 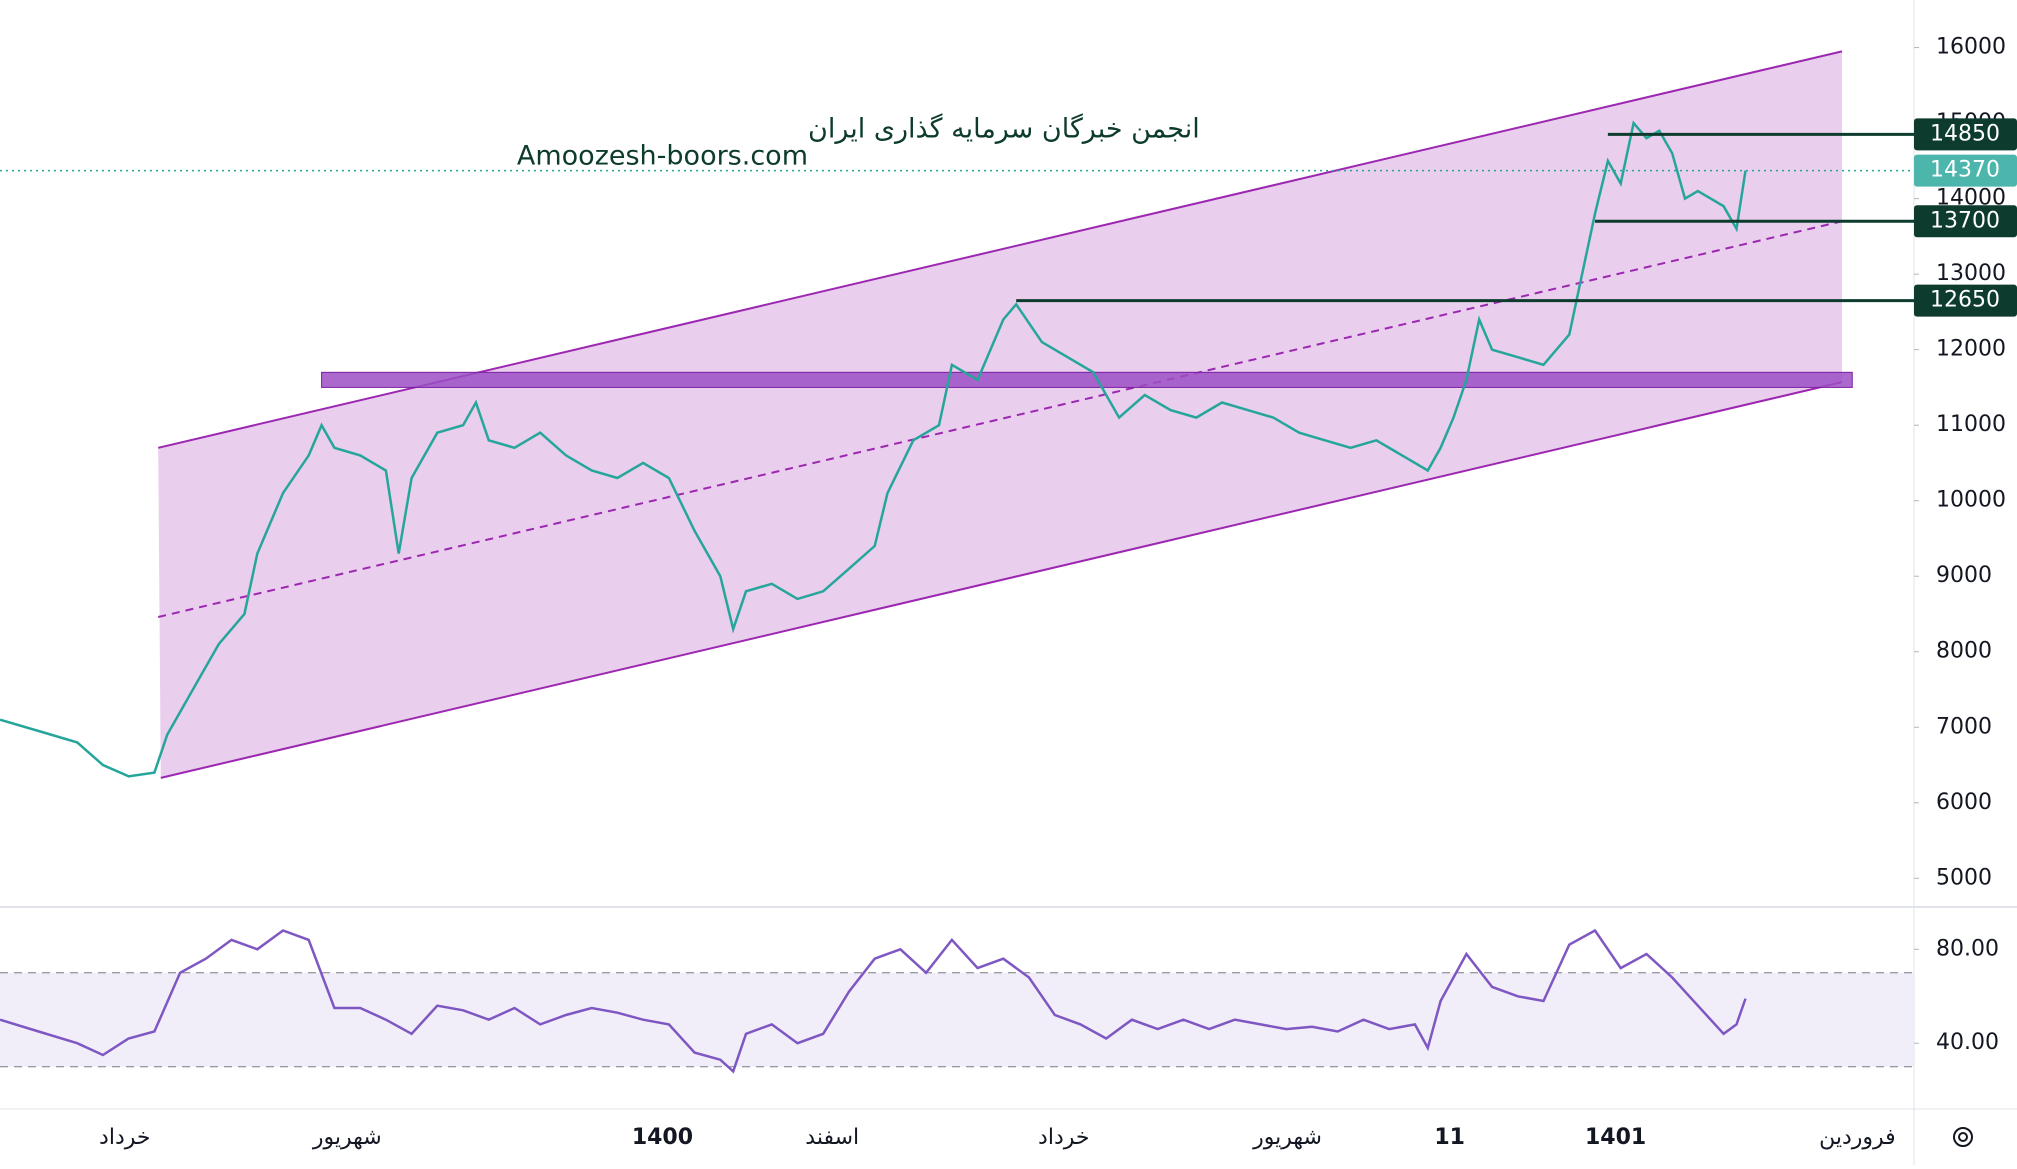 I want to click on y-tick-label: 16000, so click(x=1971, y=47).